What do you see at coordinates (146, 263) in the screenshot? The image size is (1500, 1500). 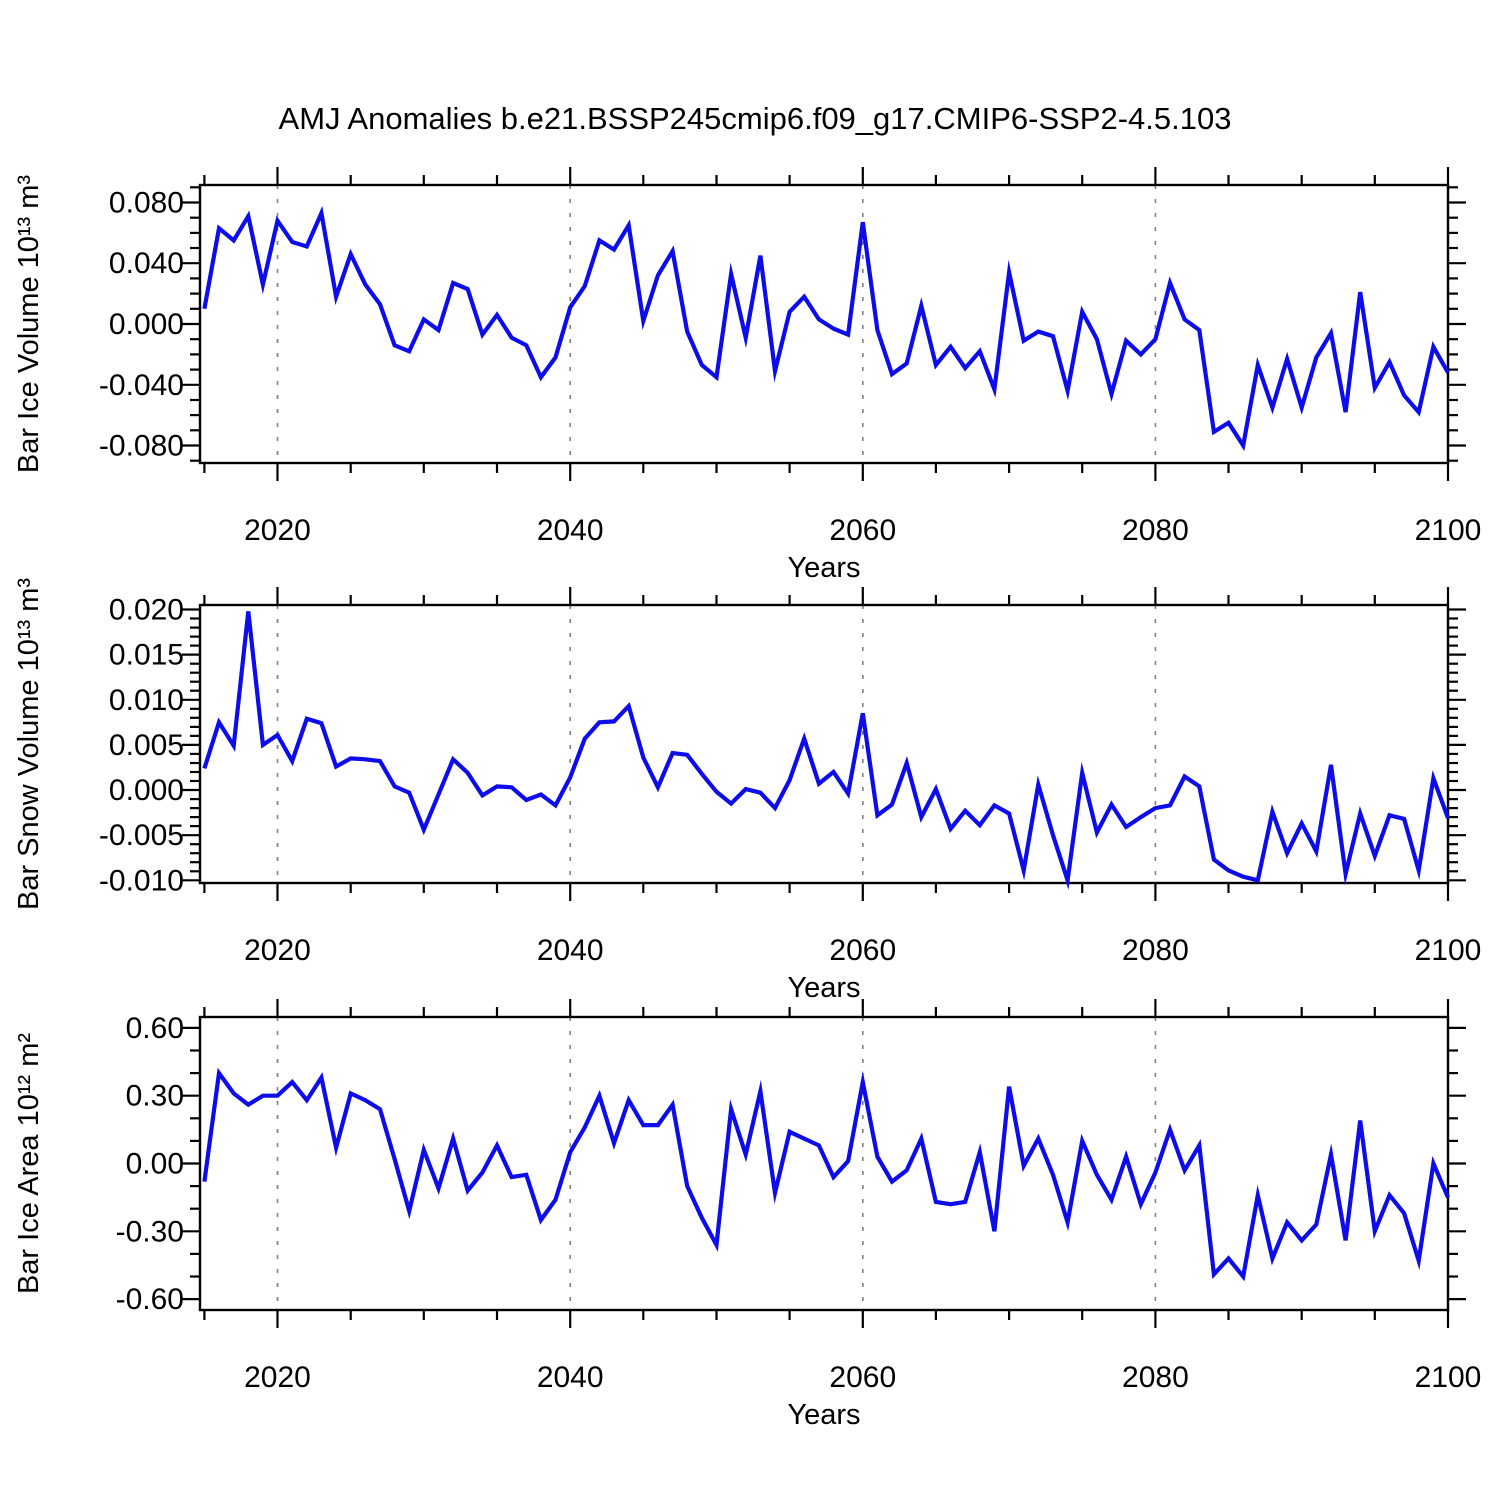 I see `y-tick-label: 0.040` at bounding box center [146, 263].